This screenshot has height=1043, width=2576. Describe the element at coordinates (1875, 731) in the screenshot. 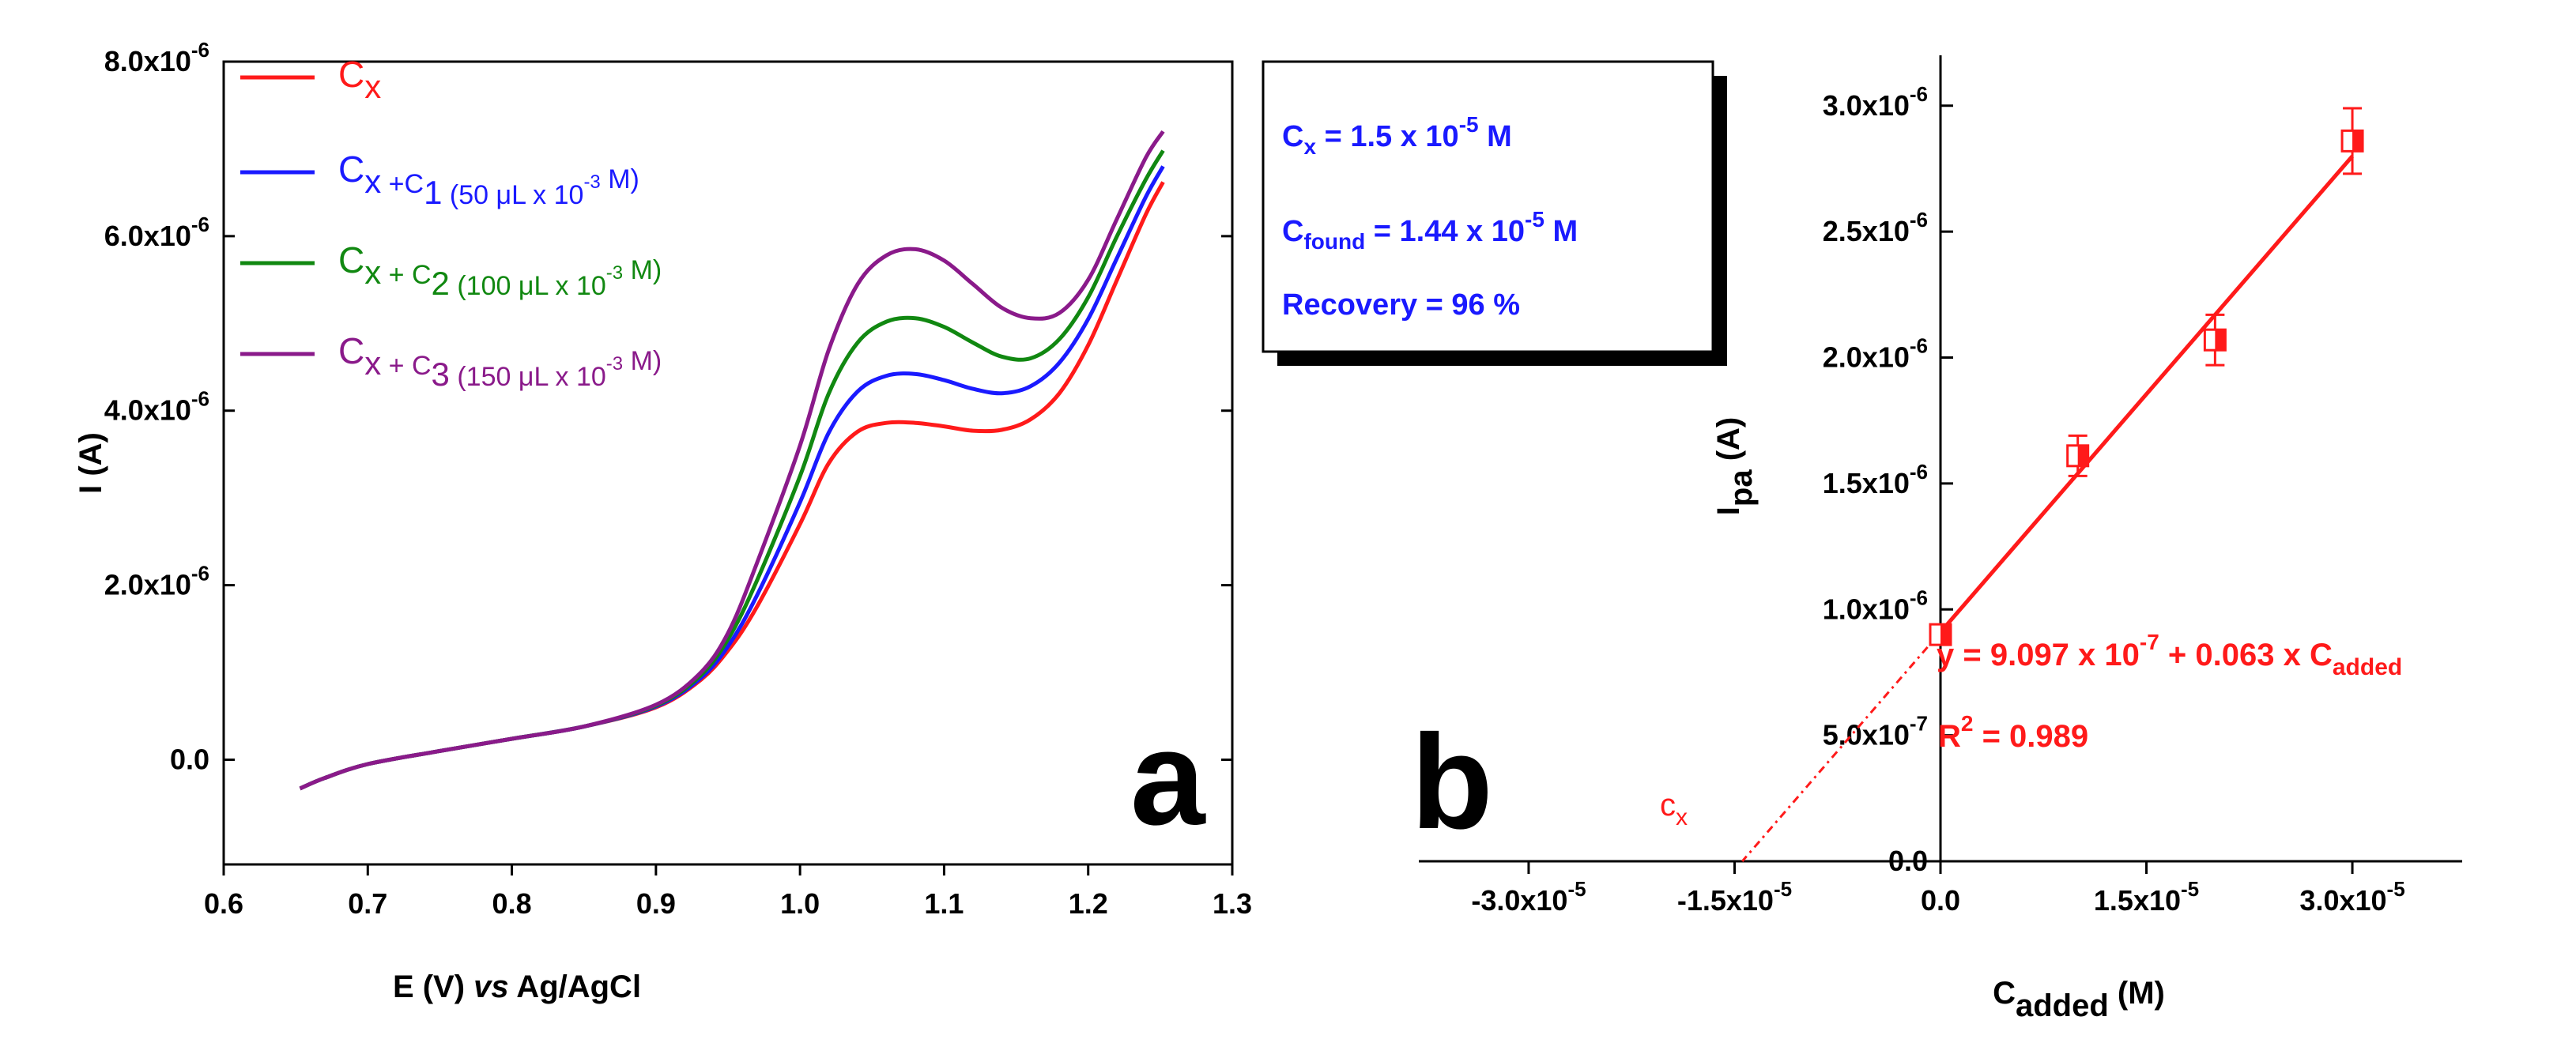

I see `panel-b-y-tick-label: 5.0x10⁻⁷` at that location.